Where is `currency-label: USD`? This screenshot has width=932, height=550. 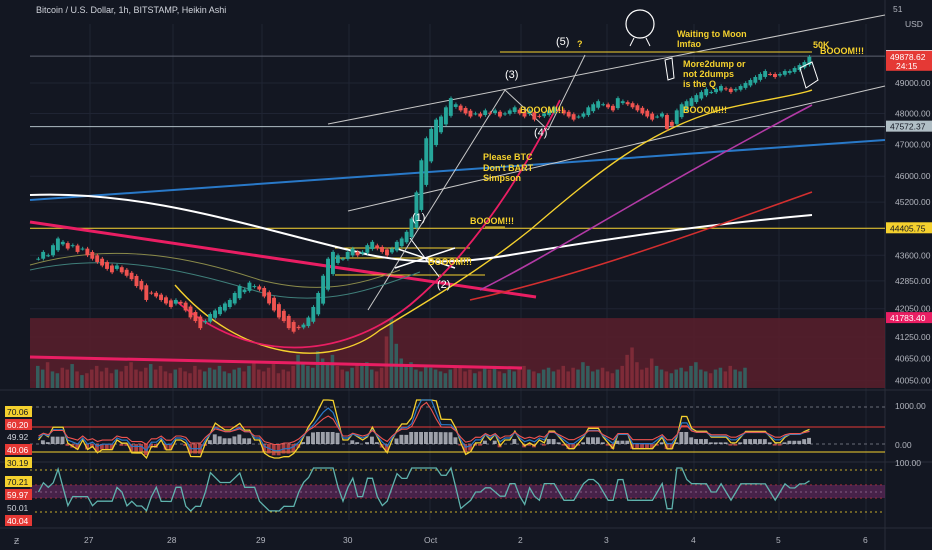
currency-label: USD is located at coordinates (914, 24).